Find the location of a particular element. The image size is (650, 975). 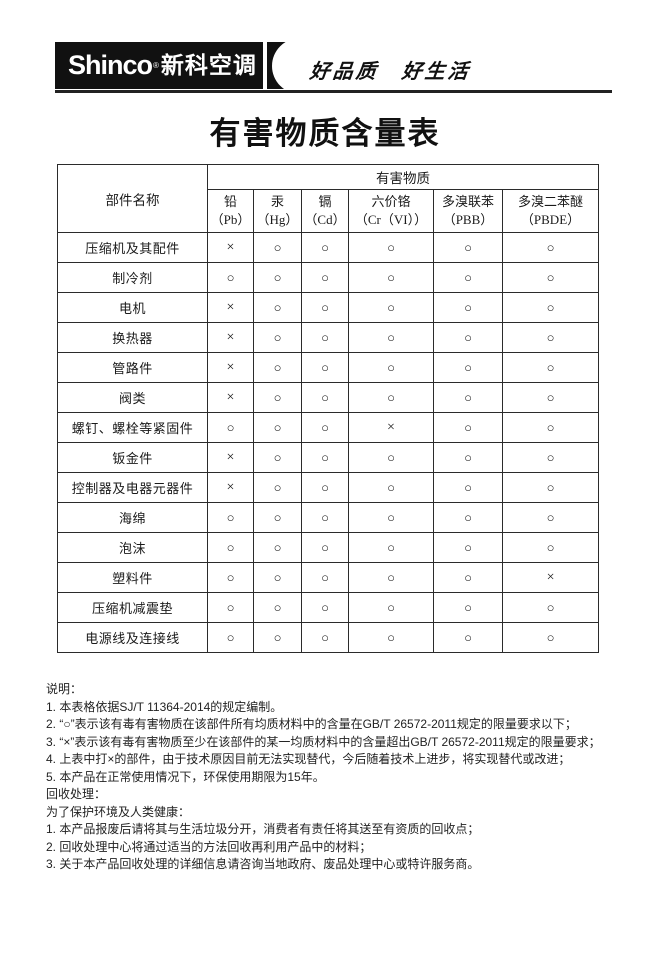

component-name: 电源线及连接线 is located at coordinates (132, 637).